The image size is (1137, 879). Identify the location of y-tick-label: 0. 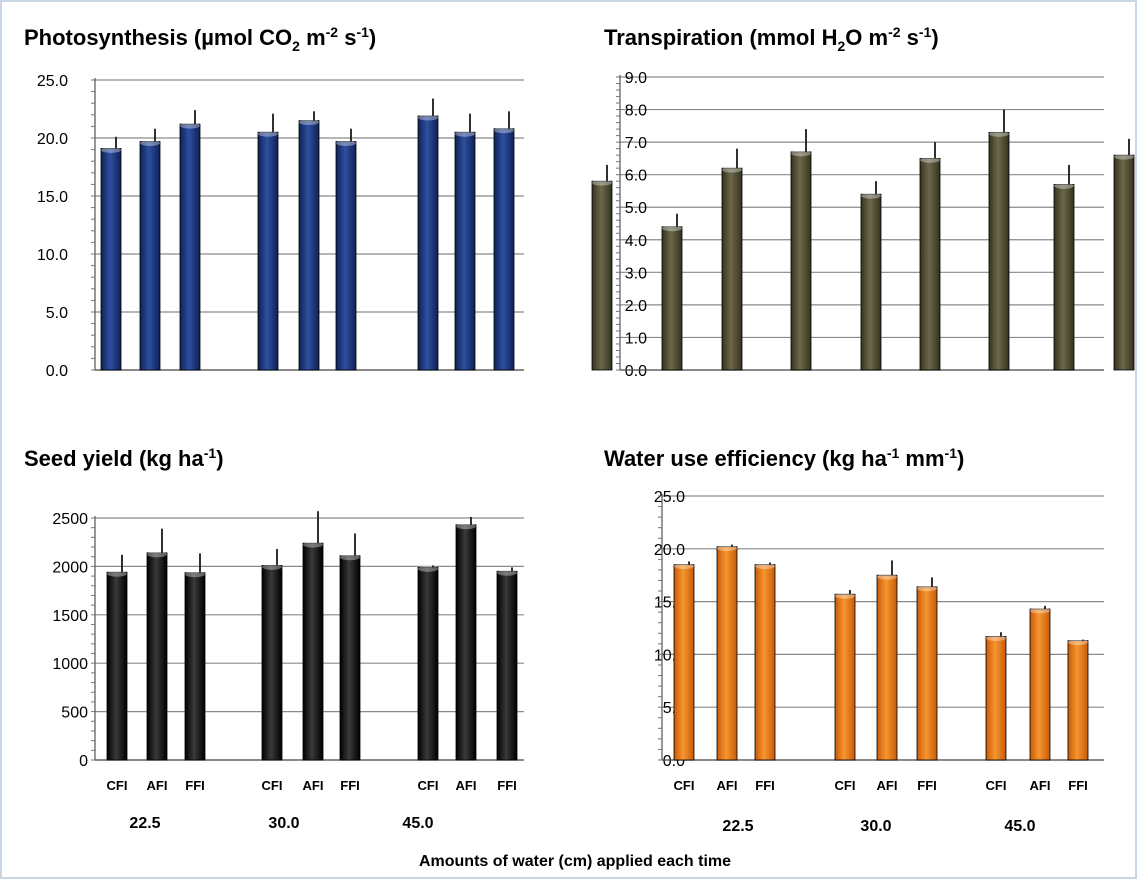
(83, 761).